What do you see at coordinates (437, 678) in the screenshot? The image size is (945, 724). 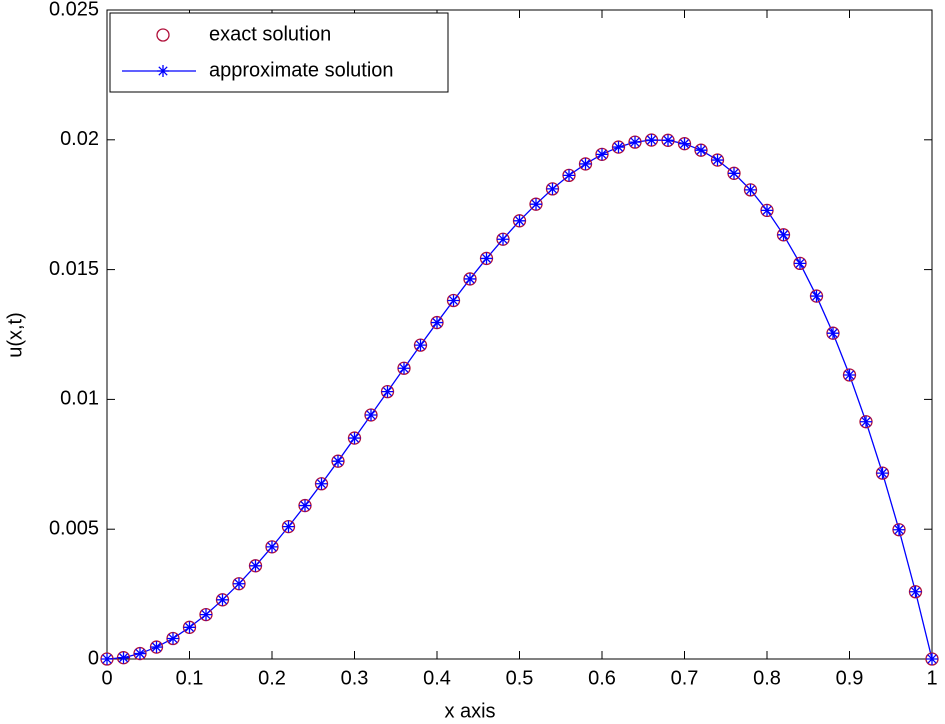 I see `x-tick-label: 0.4` at bounding box center [437, 678].